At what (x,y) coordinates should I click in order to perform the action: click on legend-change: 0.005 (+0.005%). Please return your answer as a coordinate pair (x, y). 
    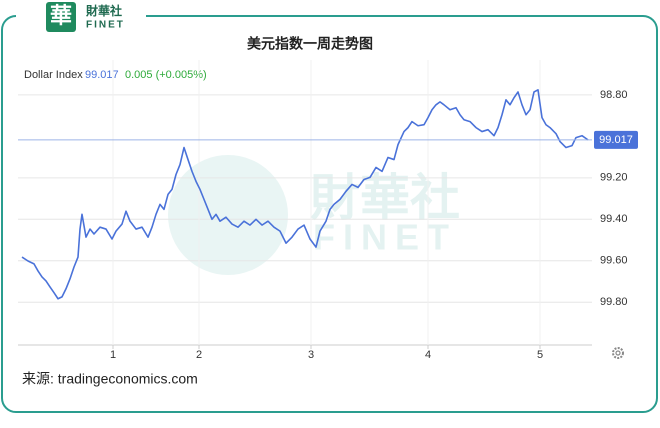
    Looking at the image, I should click on (166, 75).